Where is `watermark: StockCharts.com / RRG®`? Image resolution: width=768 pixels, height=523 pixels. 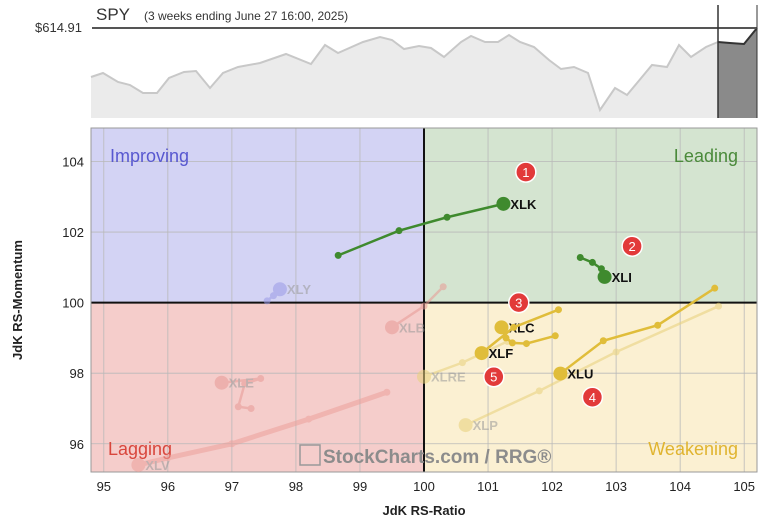
watermark: StockCharts.com / RRG® is located at coordinates (425, 456).